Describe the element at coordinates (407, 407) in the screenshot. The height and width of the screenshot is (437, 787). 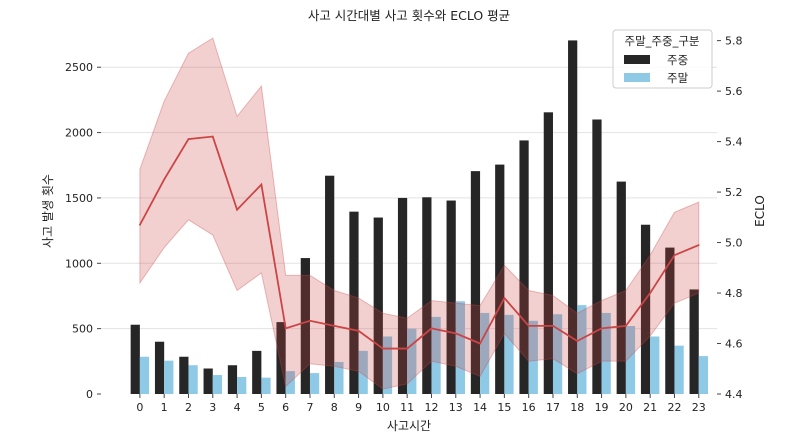
I see `x-tick-label-11: 11` at that location.